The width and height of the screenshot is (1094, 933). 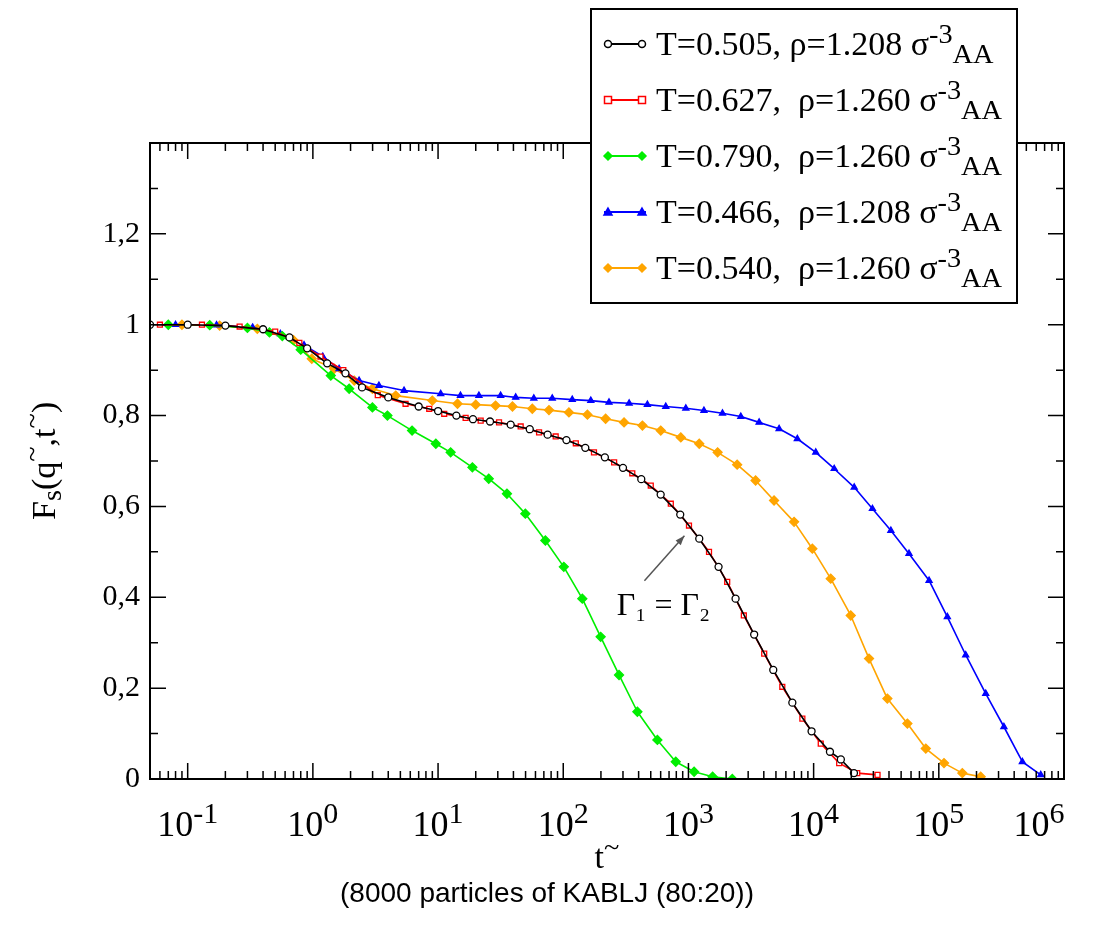 What do you see at coordinates (121, 595) in the screenshot?
I see `y-tick-label: 0,4` at bounding box center [121, 595].